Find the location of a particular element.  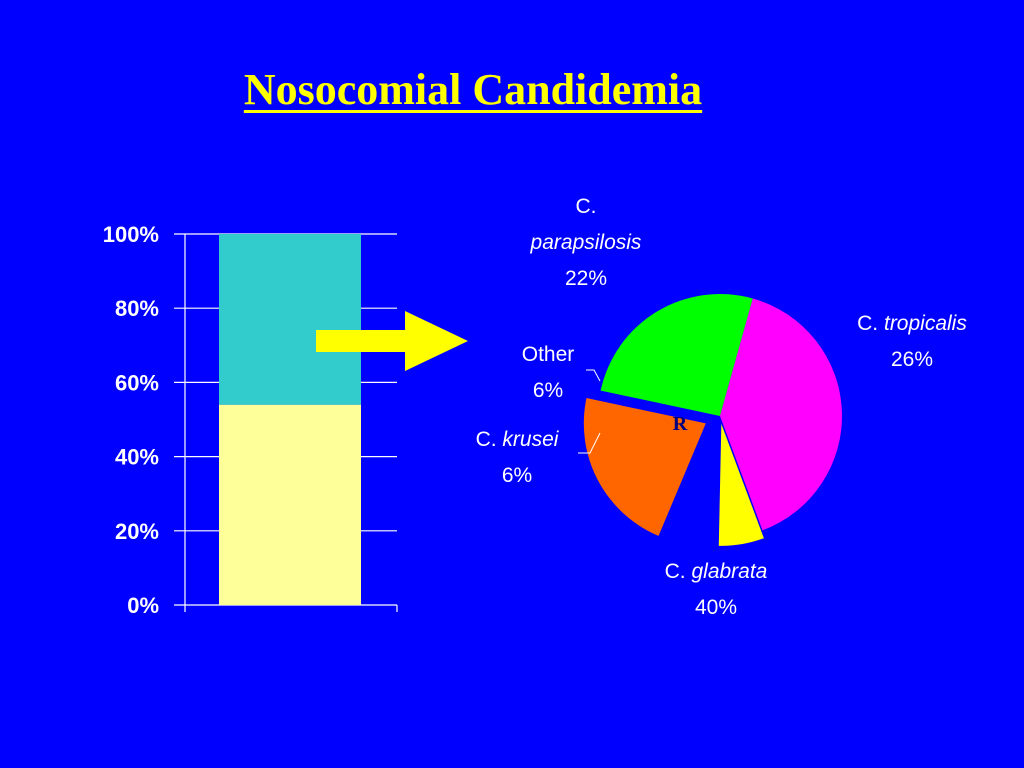

y-tick-label: 40% is located at coordinates (137, 457).